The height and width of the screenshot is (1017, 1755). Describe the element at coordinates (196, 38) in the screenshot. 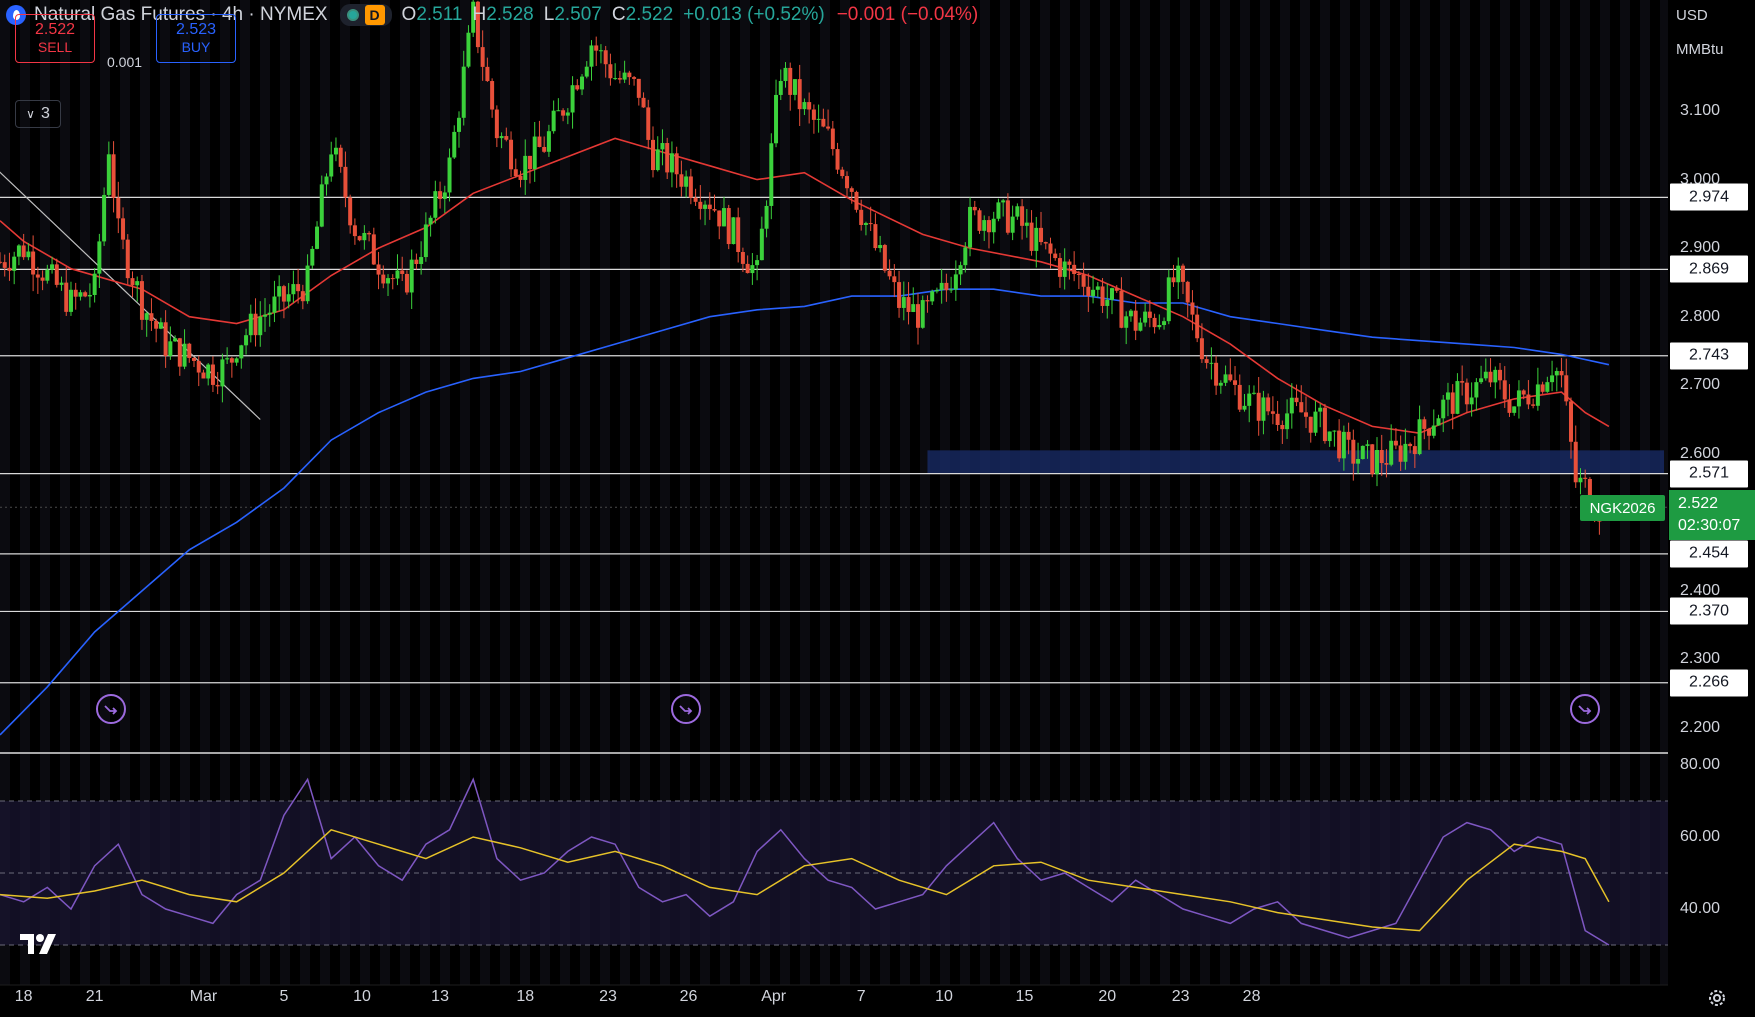

I see `buy-button: 2.523 BUY` at that location.